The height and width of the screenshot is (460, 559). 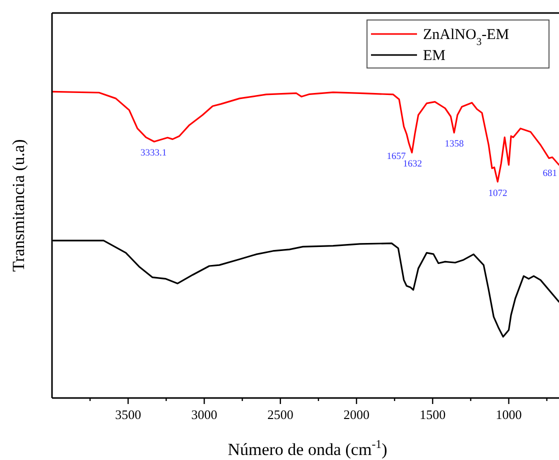 What do you see at coordinates (466, 37) in the screenshot?
I see `legend-label: ZnAlNO$_{3}$-EM` at bounding box center [466, 37].